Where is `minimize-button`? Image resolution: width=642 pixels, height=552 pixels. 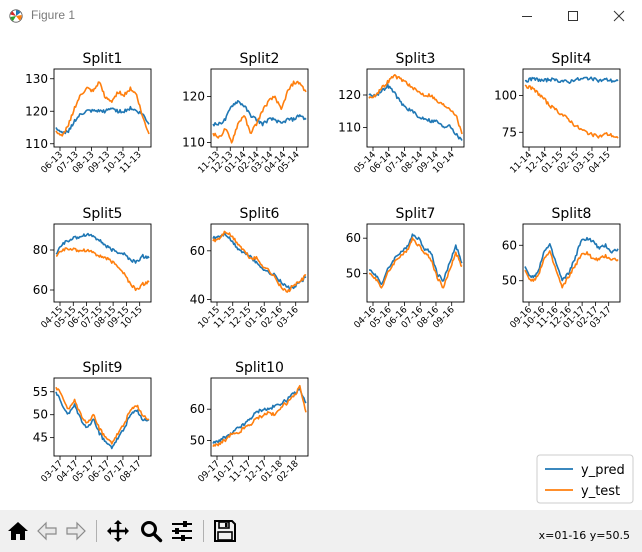 minimize-button is located at coordinates (527, 16).